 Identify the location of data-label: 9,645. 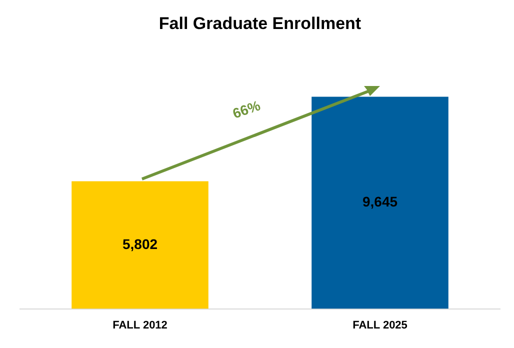
(380, 202).